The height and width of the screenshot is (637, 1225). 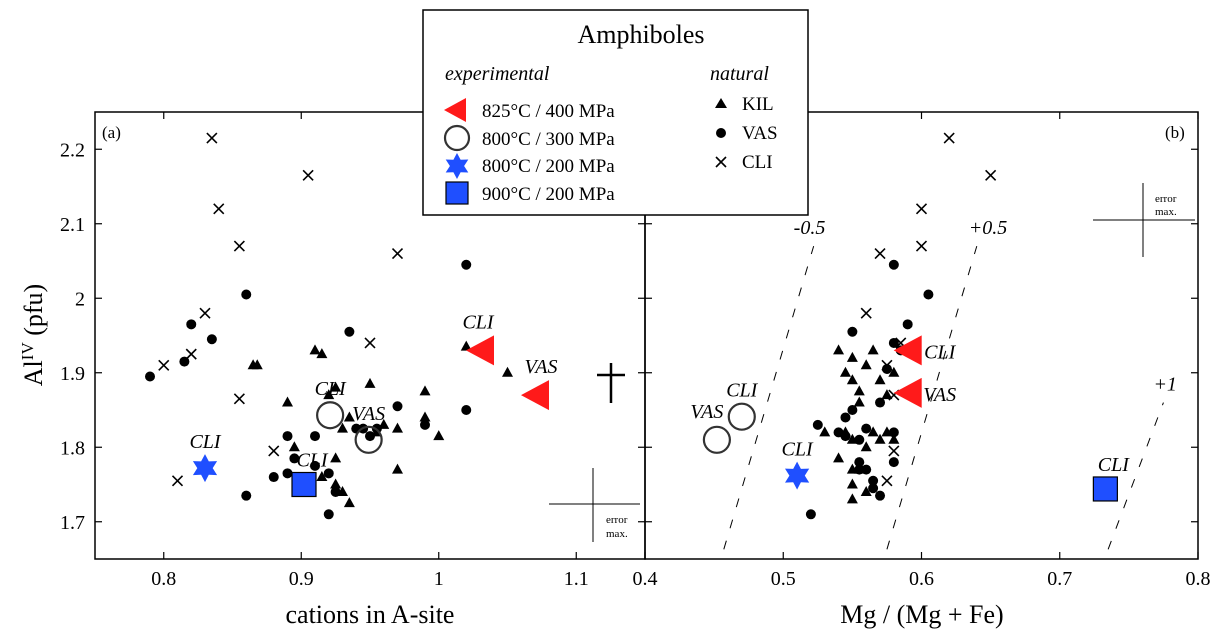 I want to click on legend-dot-icon, so click(x=721, y=133).